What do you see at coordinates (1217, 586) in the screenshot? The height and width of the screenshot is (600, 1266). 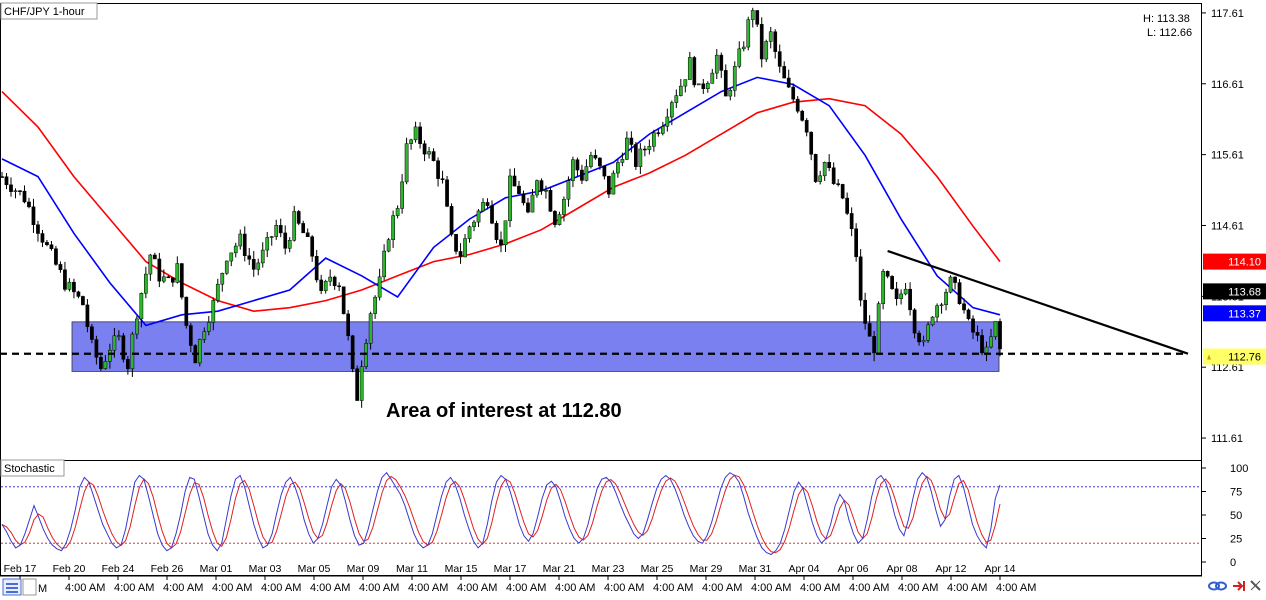 I see `link-icon` at bounding box center [1217, 586].